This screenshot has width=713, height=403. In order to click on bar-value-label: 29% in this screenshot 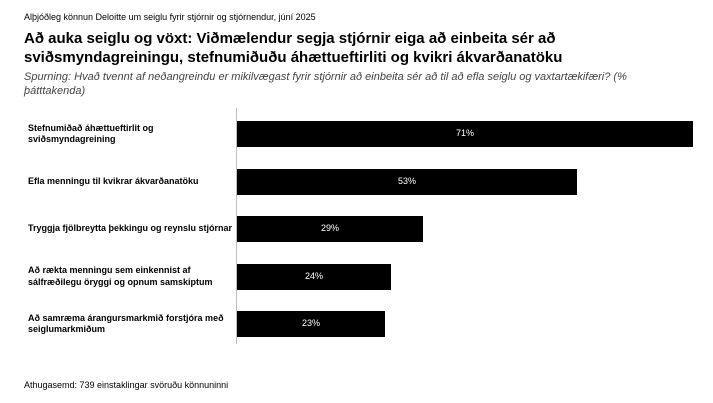, I will do `click(330, 228)`.